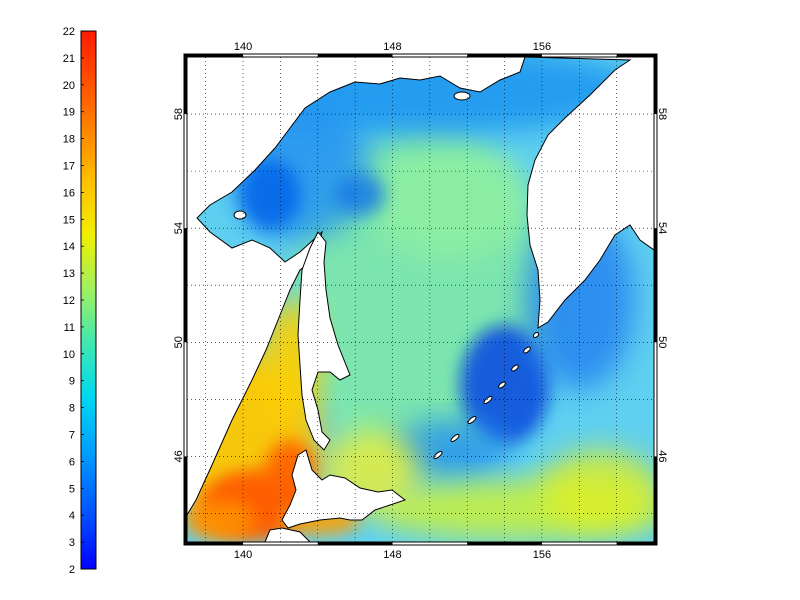 The height and width of the screenshot is (600, 800). What do you see at coordinates (662, 285) in the screenshot?
I see `right-lat-labels: 58 54 50 46` at bounding box center [662, 285].